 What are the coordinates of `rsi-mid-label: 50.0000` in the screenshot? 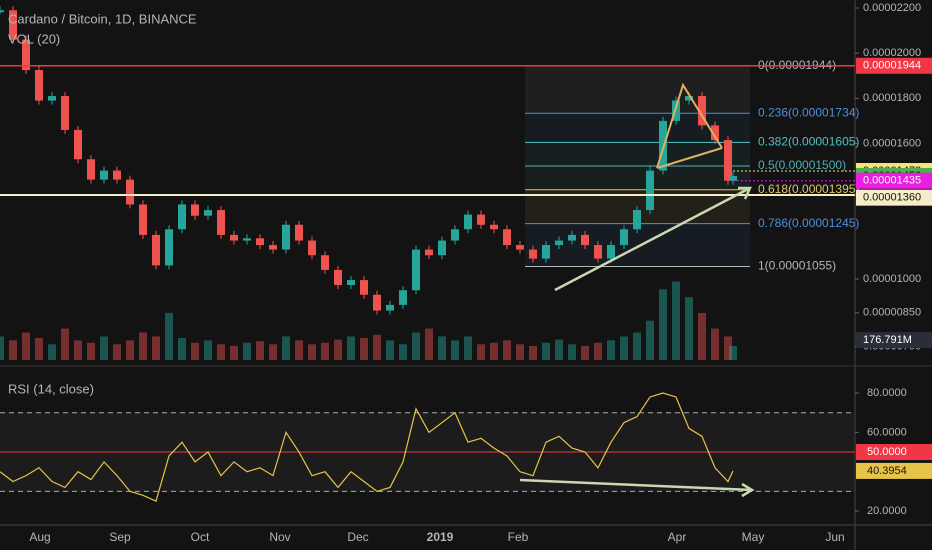 It's located at (887, 452).